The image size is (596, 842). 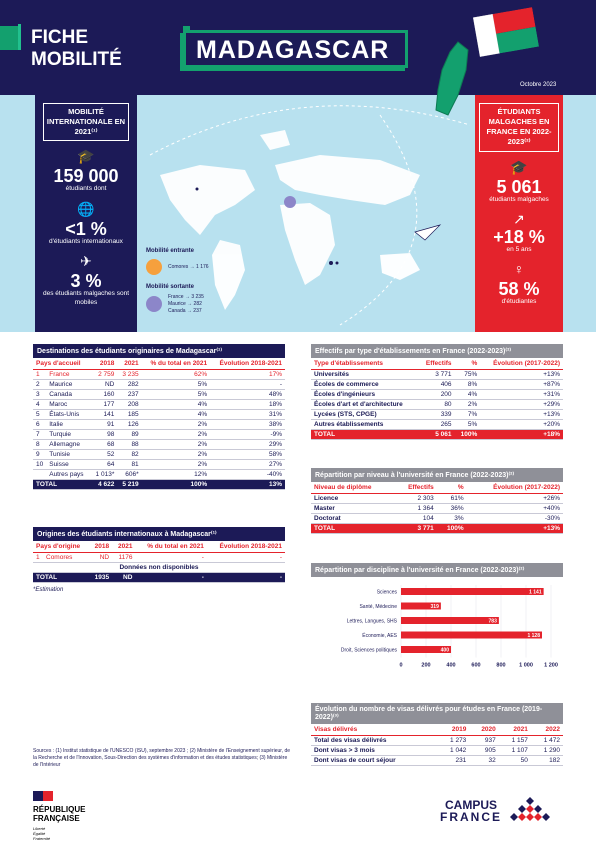 I want to click on rank-cell: 5, so click(x=40, y=414).